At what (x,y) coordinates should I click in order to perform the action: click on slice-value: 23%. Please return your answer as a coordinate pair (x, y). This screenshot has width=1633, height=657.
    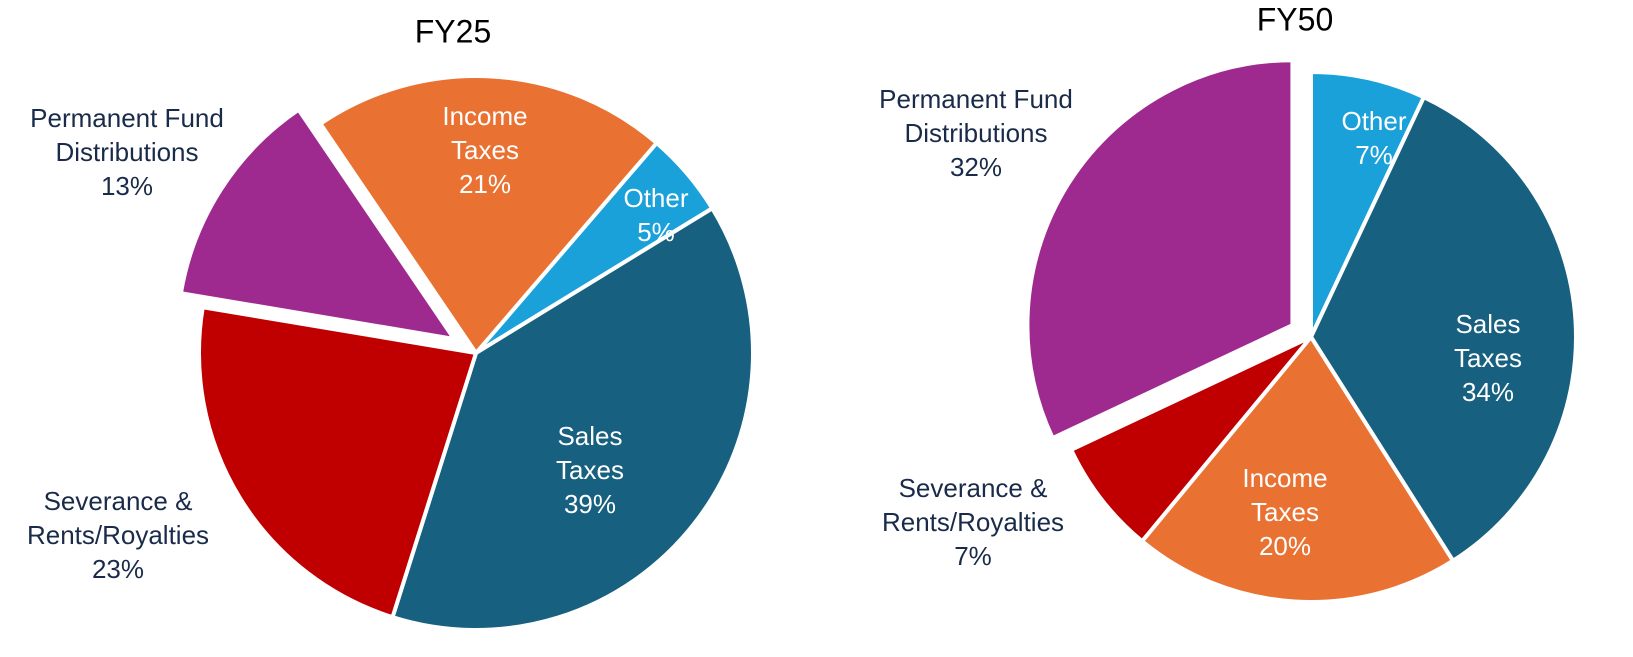
    Looking at the image, I should click on (118, 569).